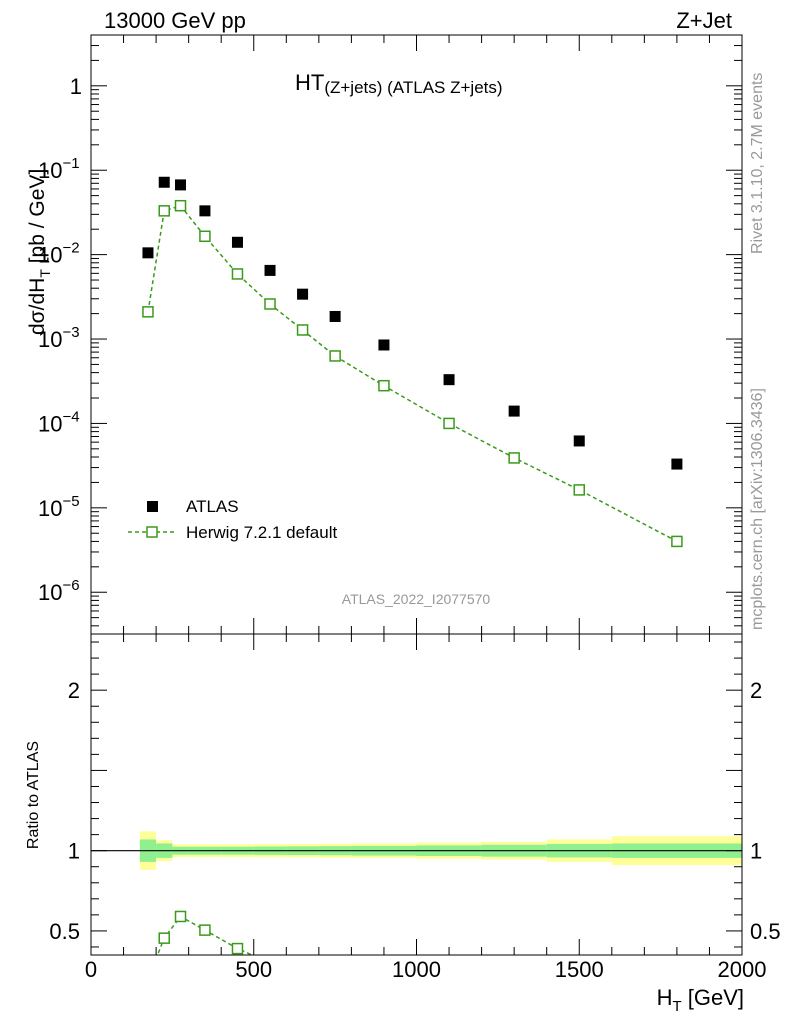 This screenshot has width=786, height=1024. What do you see at coordinates (232, 519) in the screenshot?
I see `legend: ATLAS Herwig 7.2.1 default` at bounding box center [232, 519].